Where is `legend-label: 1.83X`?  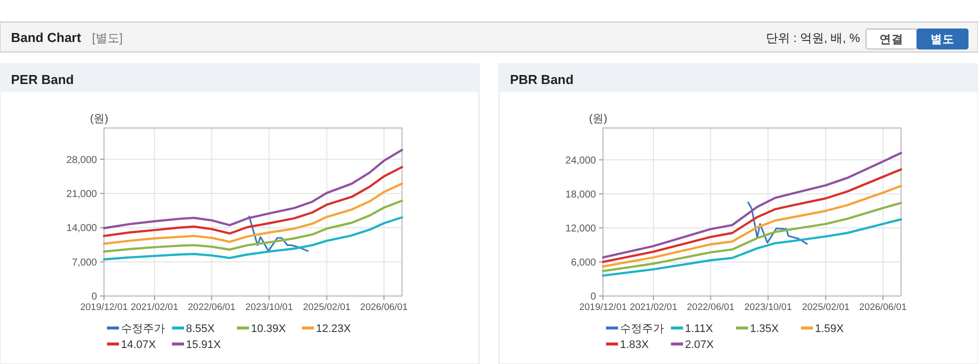
legend-label: 1.83X is located at coordinates (635, 344).